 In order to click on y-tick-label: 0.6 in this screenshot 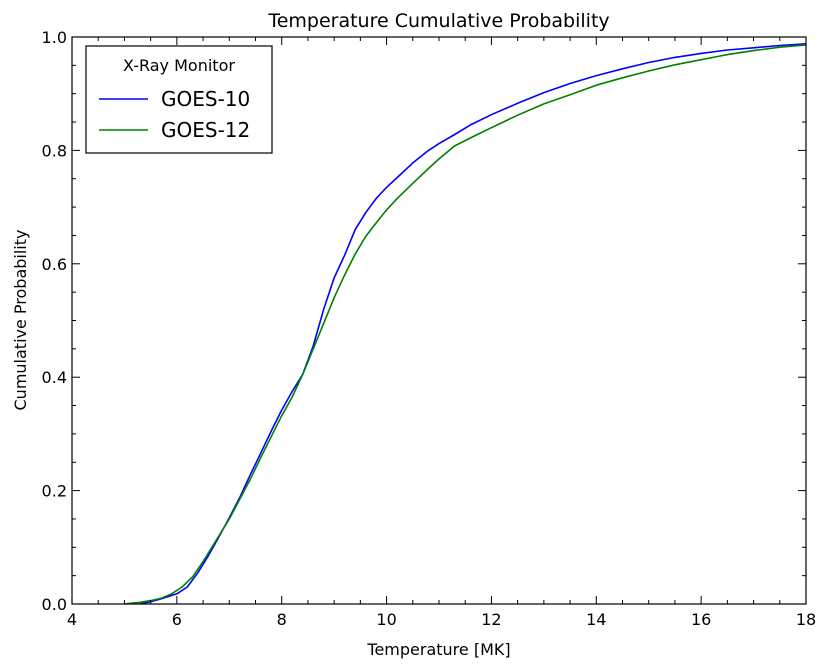, I will do `click(54, 264)`.